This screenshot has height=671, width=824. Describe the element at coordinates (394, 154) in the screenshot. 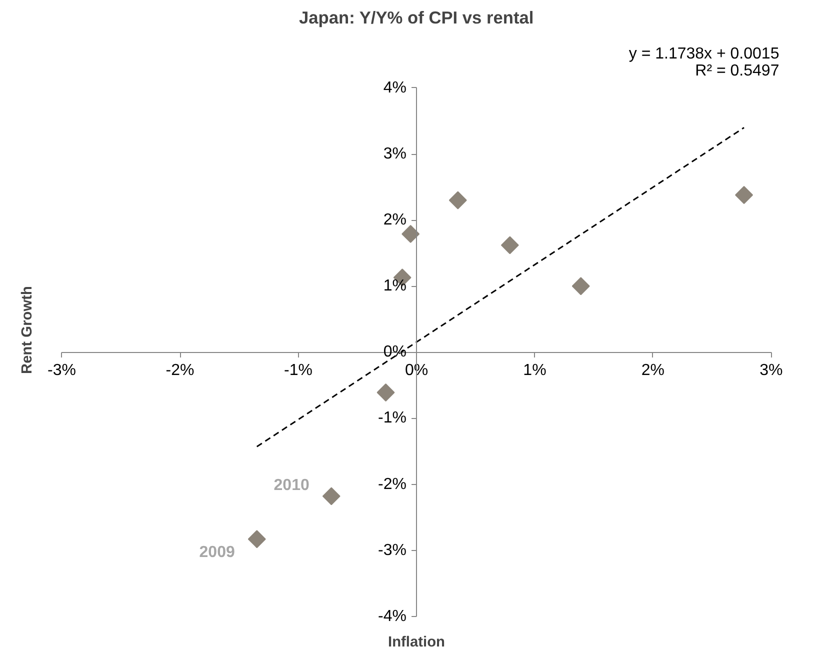

I see `y-tick-label: 3%` at that location.